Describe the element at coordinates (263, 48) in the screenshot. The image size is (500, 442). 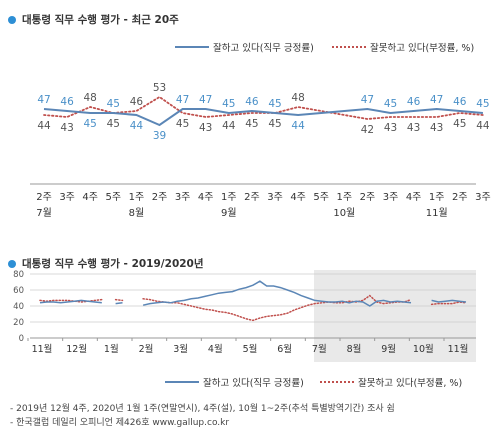
I see `chart1-legend-approve-label: 잘하고 있다(직무 긍정률)` at that location.